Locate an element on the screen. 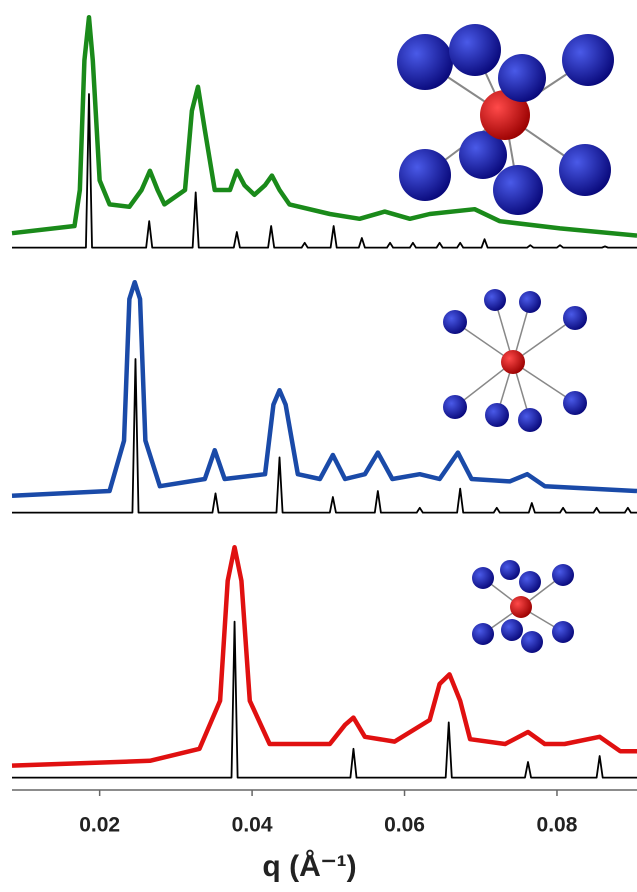 Image resolution: width=637 pixels, height=892 pixels. x-tick-label: 0.02 is located at coordinates (99, 825).